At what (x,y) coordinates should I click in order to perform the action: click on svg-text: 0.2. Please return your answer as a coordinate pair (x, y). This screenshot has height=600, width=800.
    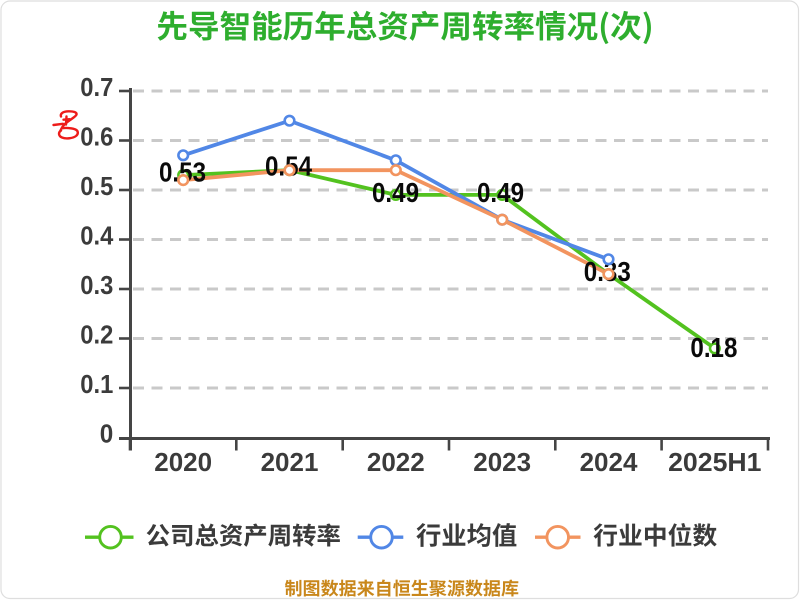
    Looking at the image, I should click on (96, 335).